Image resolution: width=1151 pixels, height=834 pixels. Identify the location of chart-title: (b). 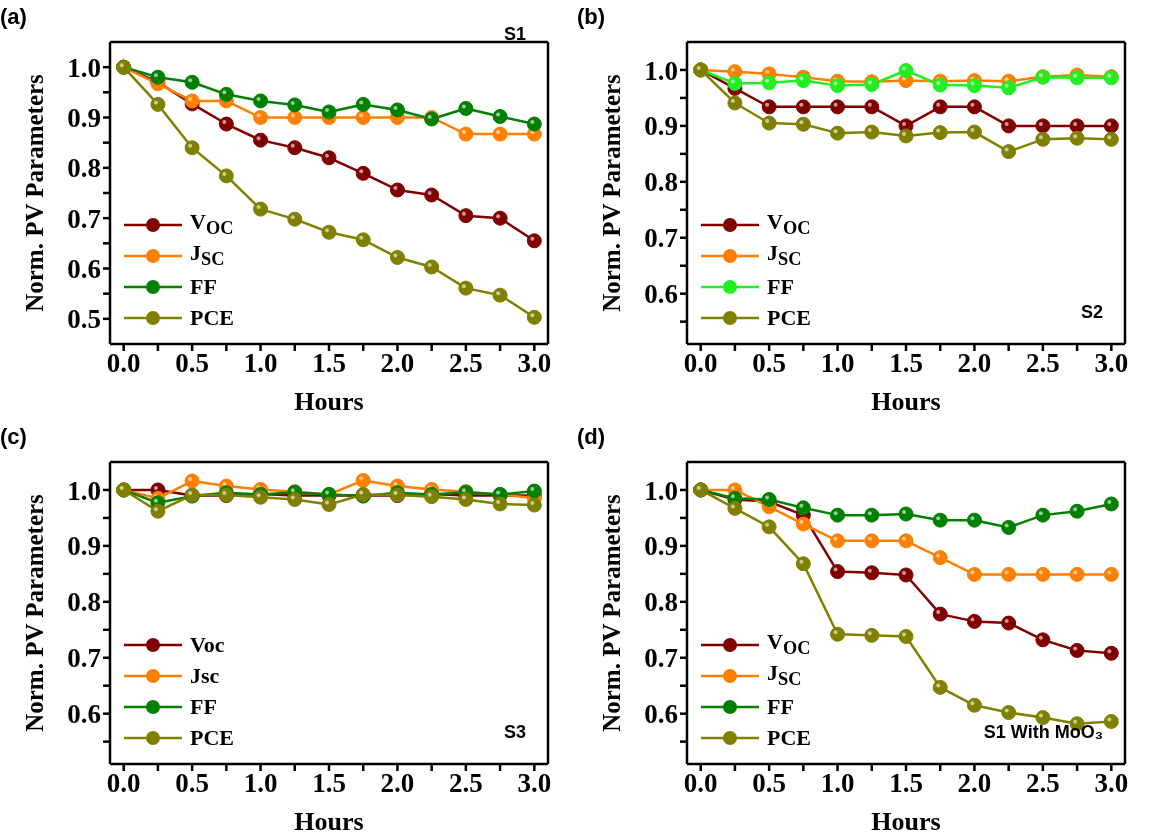
(591, 17).